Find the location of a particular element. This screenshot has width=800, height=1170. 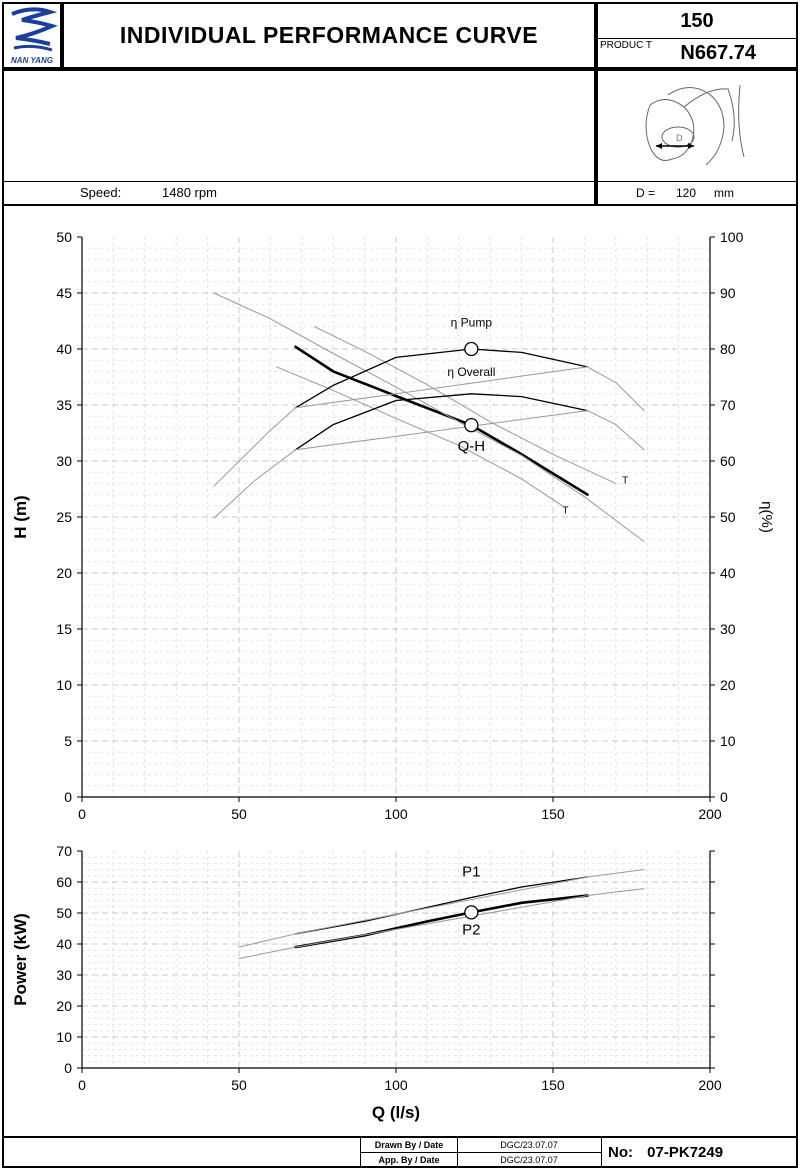

diameter-value: 120 is located at coordinates (686, 193).